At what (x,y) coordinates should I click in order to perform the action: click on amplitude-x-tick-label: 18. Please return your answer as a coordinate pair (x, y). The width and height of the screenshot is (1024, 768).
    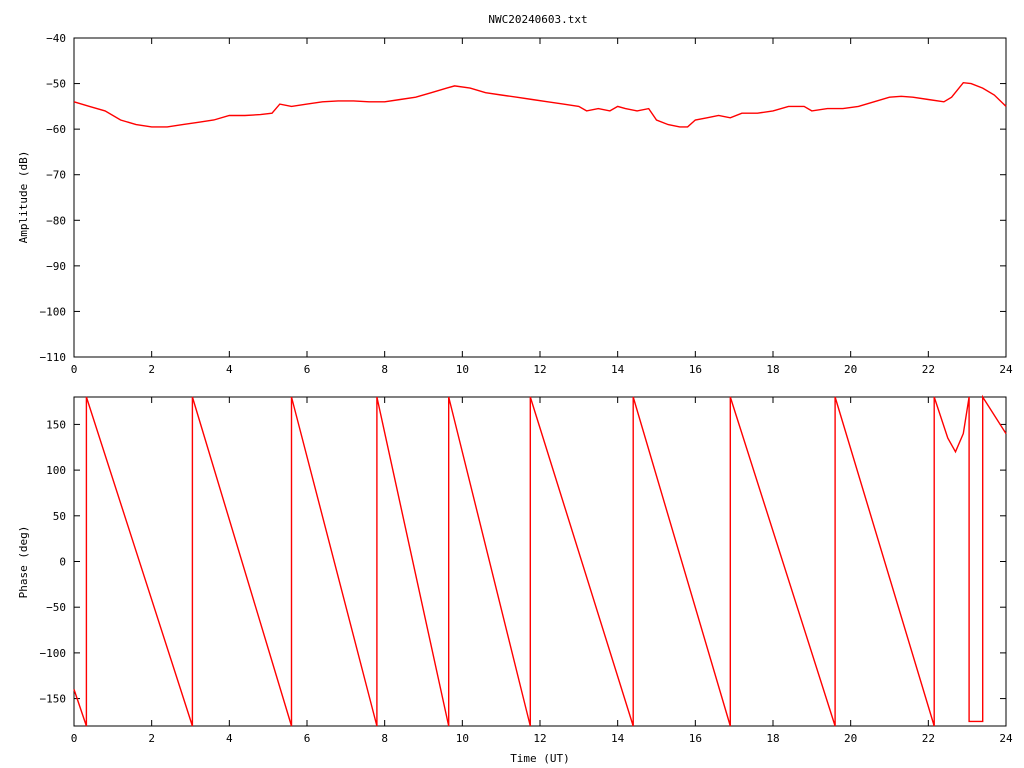
    Looking at the image, I should click on (772, 369).